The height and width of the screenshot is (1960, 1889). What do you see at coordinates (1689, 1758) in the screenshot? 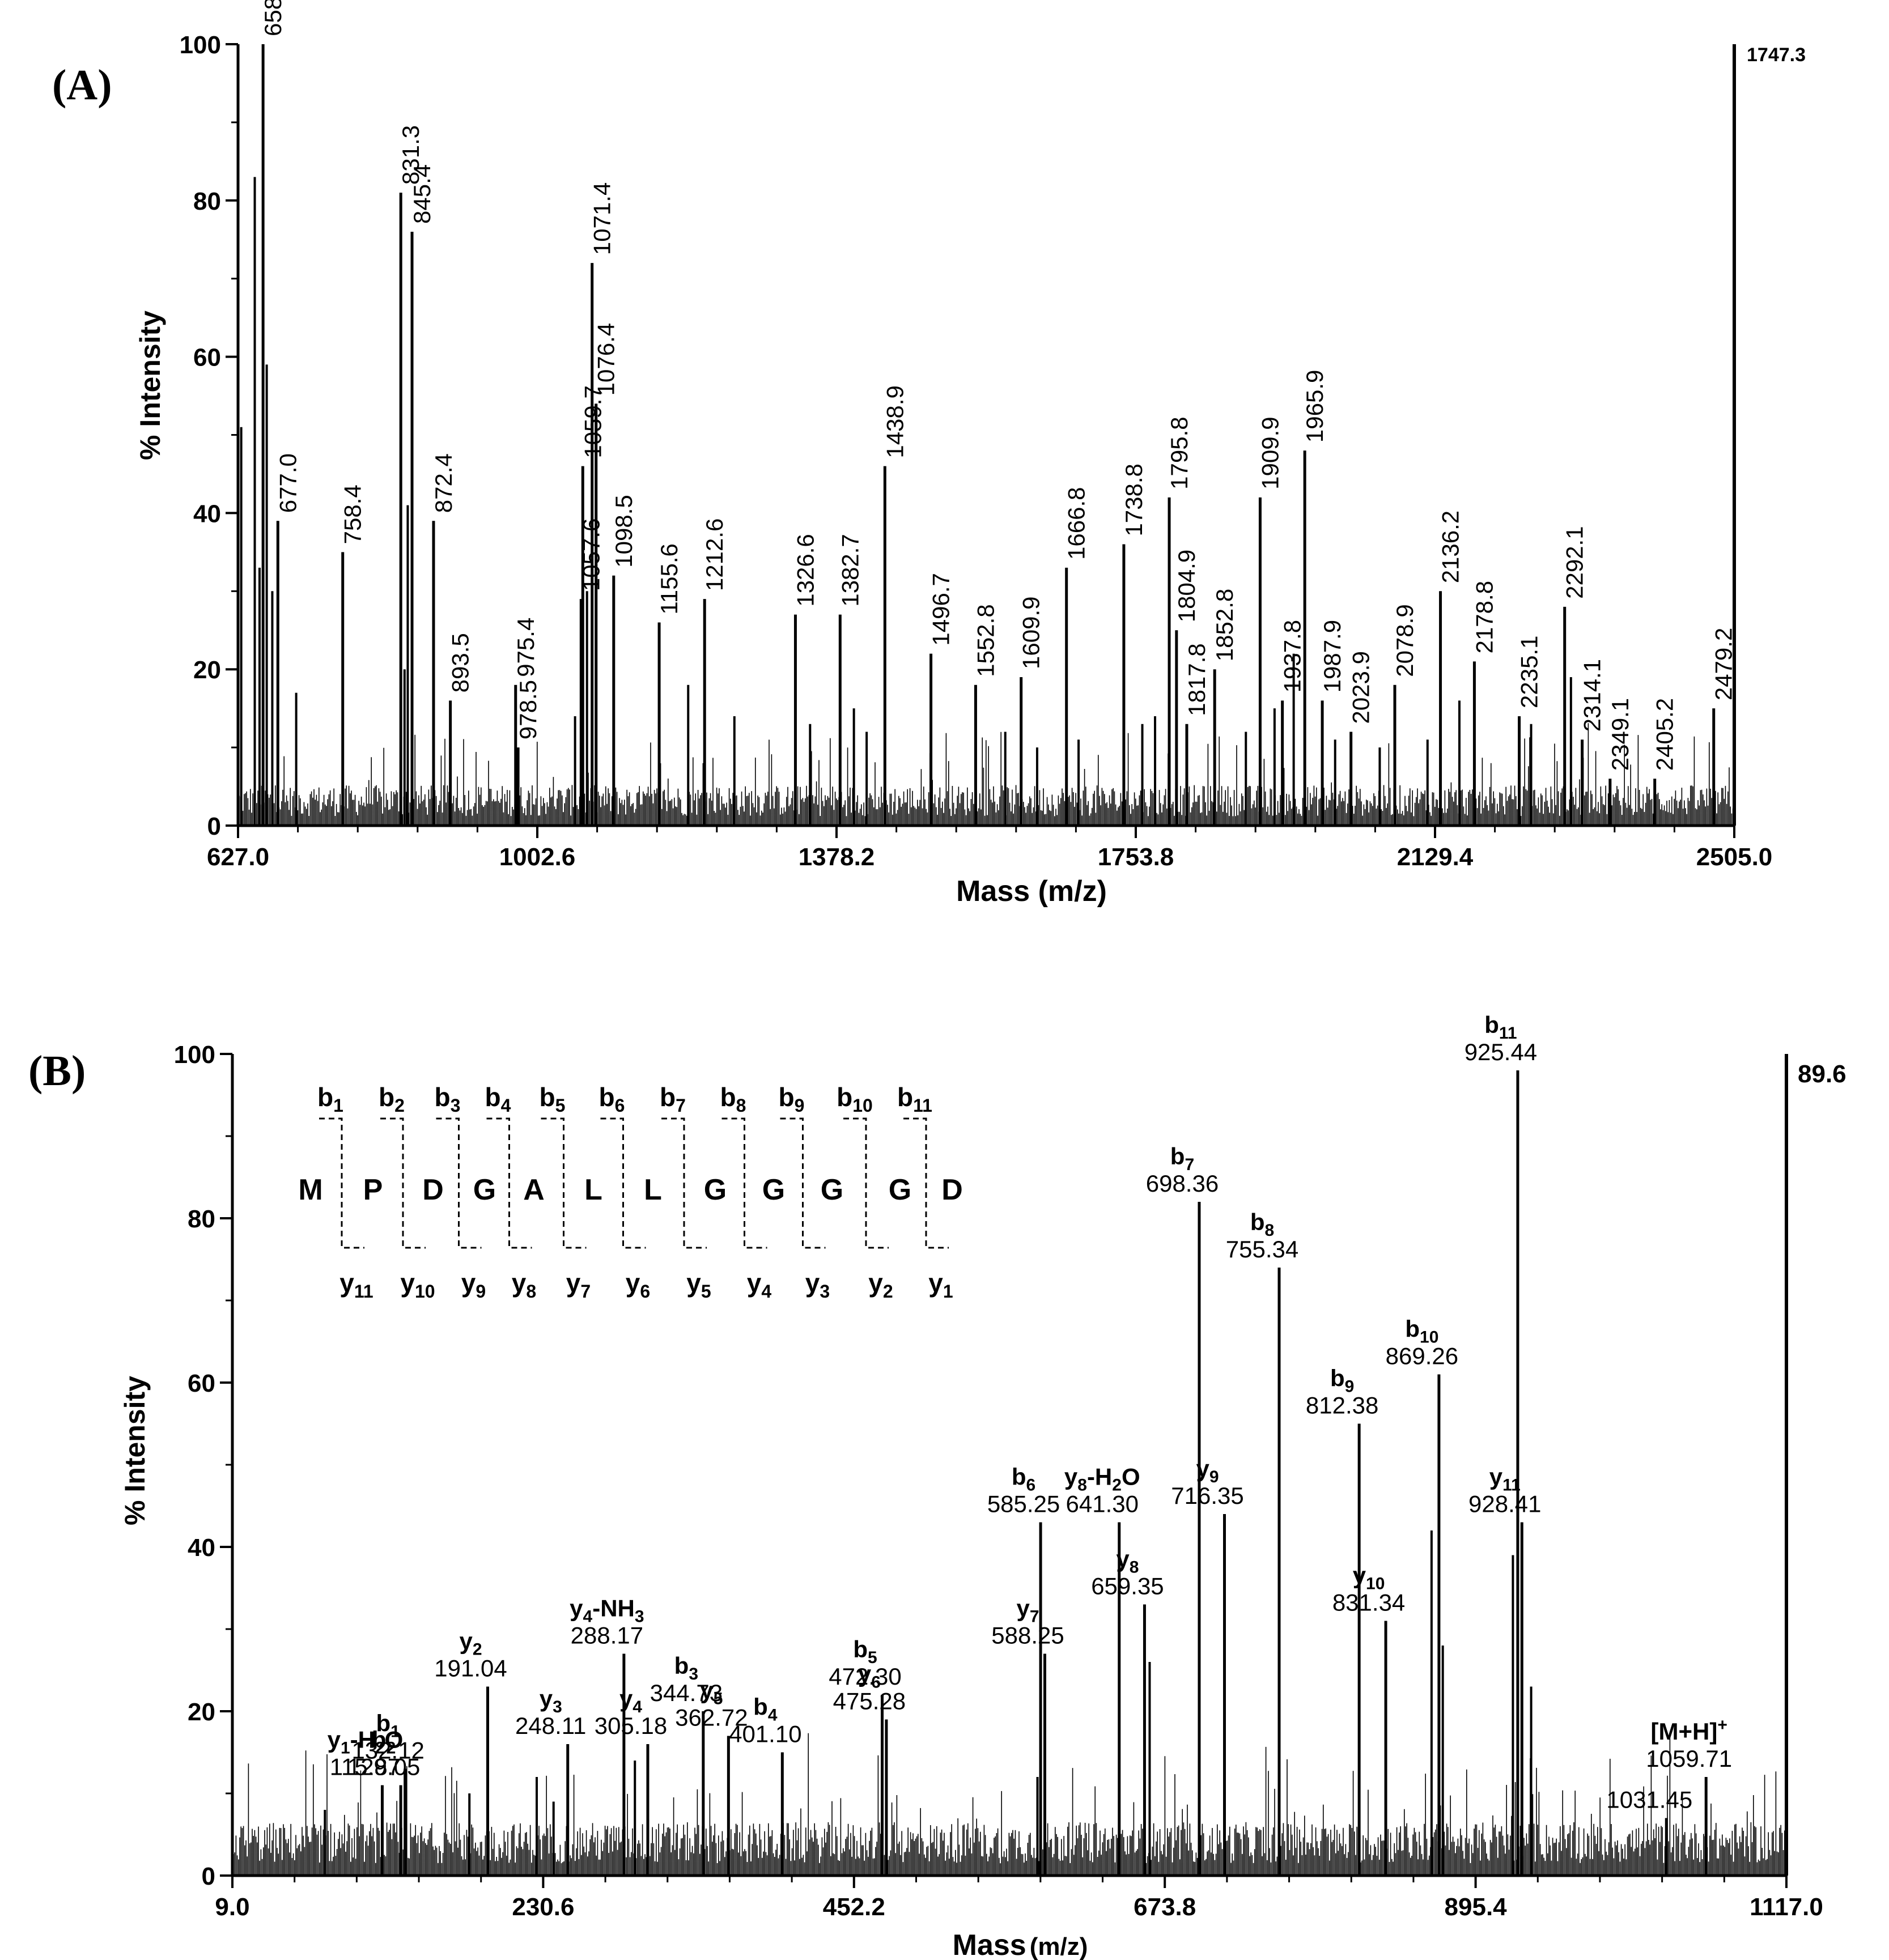
I see `panel-b-peak-mz-label: 1059.71` at bounding box center [1689, 1758].